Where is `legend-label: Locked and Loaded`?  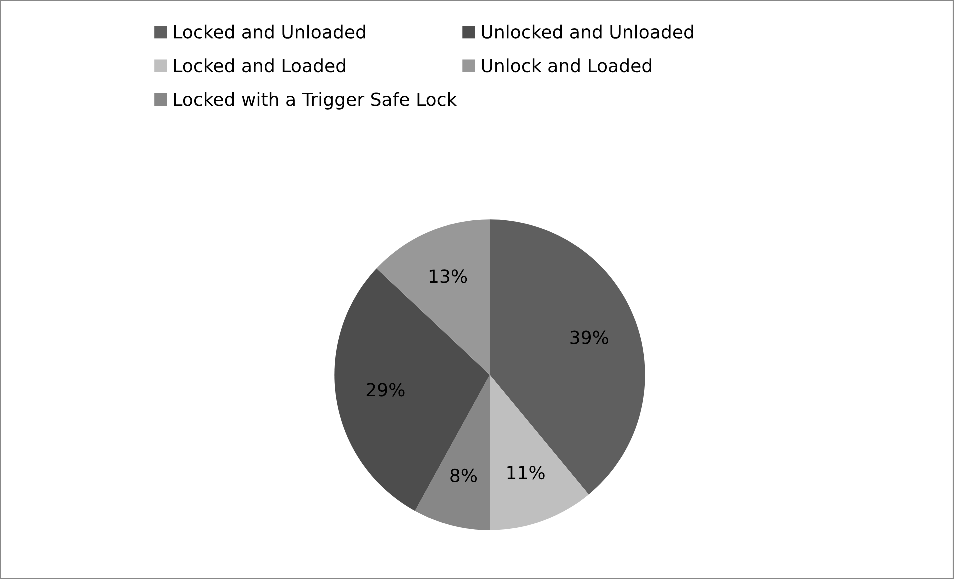 legend-label: Locked and Loaded is located at coordinates (260, 65).